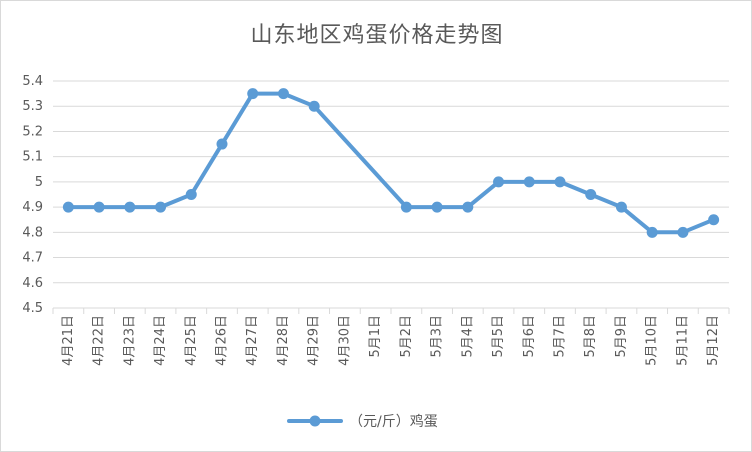 This screenshot has width=752, height=452. Describe the element at coordinates (32, 308) in the screenshot. I see `y-tick-label: 4.5` at that location.